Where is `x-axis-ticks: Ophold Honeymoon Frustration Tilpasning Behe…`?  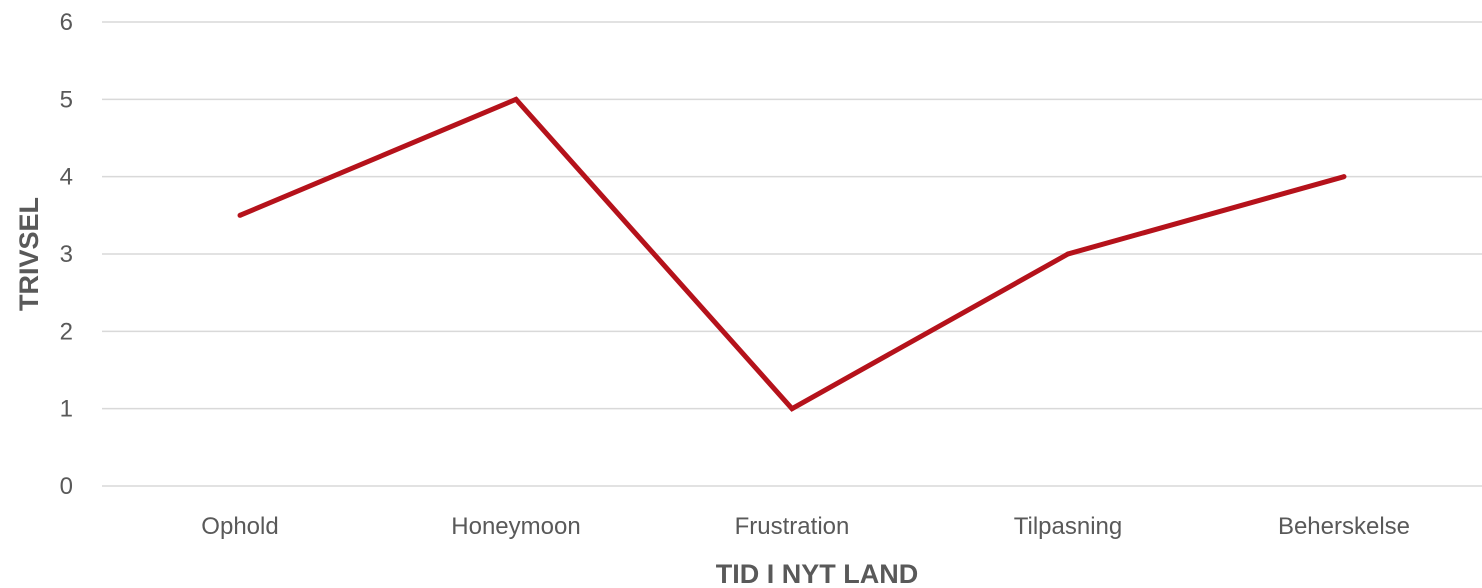 x-axis-ticks: Ophold Honeymoon Frustration Tilpasning Behe… is located at coordinates (805, 526).